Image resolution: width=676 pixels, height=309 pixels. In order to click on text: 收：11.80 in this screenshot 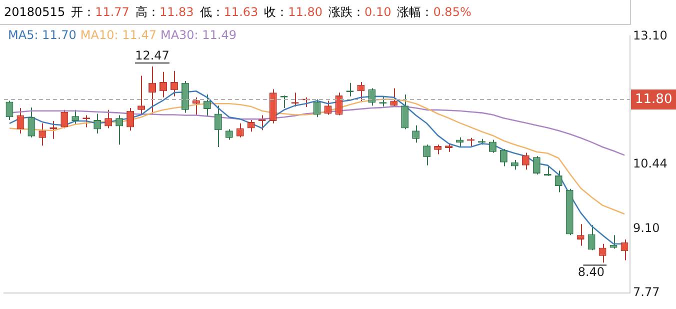, I will do `click(293, 12)`.